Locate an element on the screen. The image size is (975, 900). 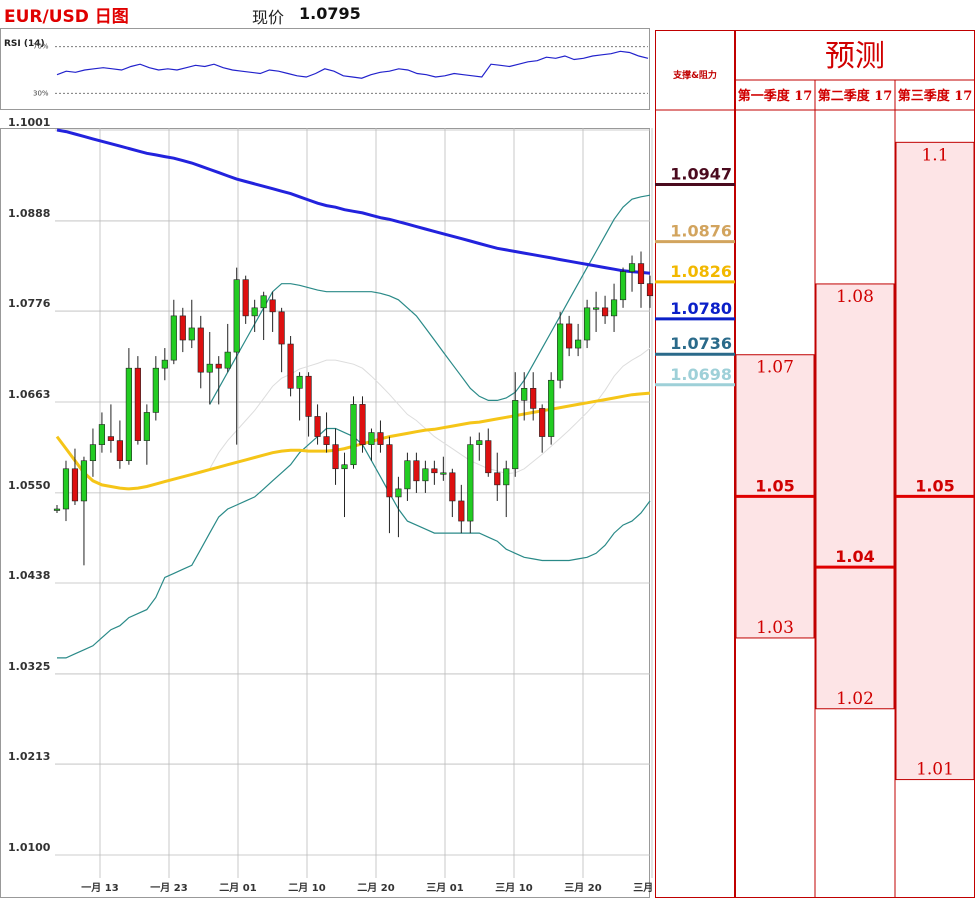
forecast-mid-value: 1.04 is located at coordinates (854, 556).